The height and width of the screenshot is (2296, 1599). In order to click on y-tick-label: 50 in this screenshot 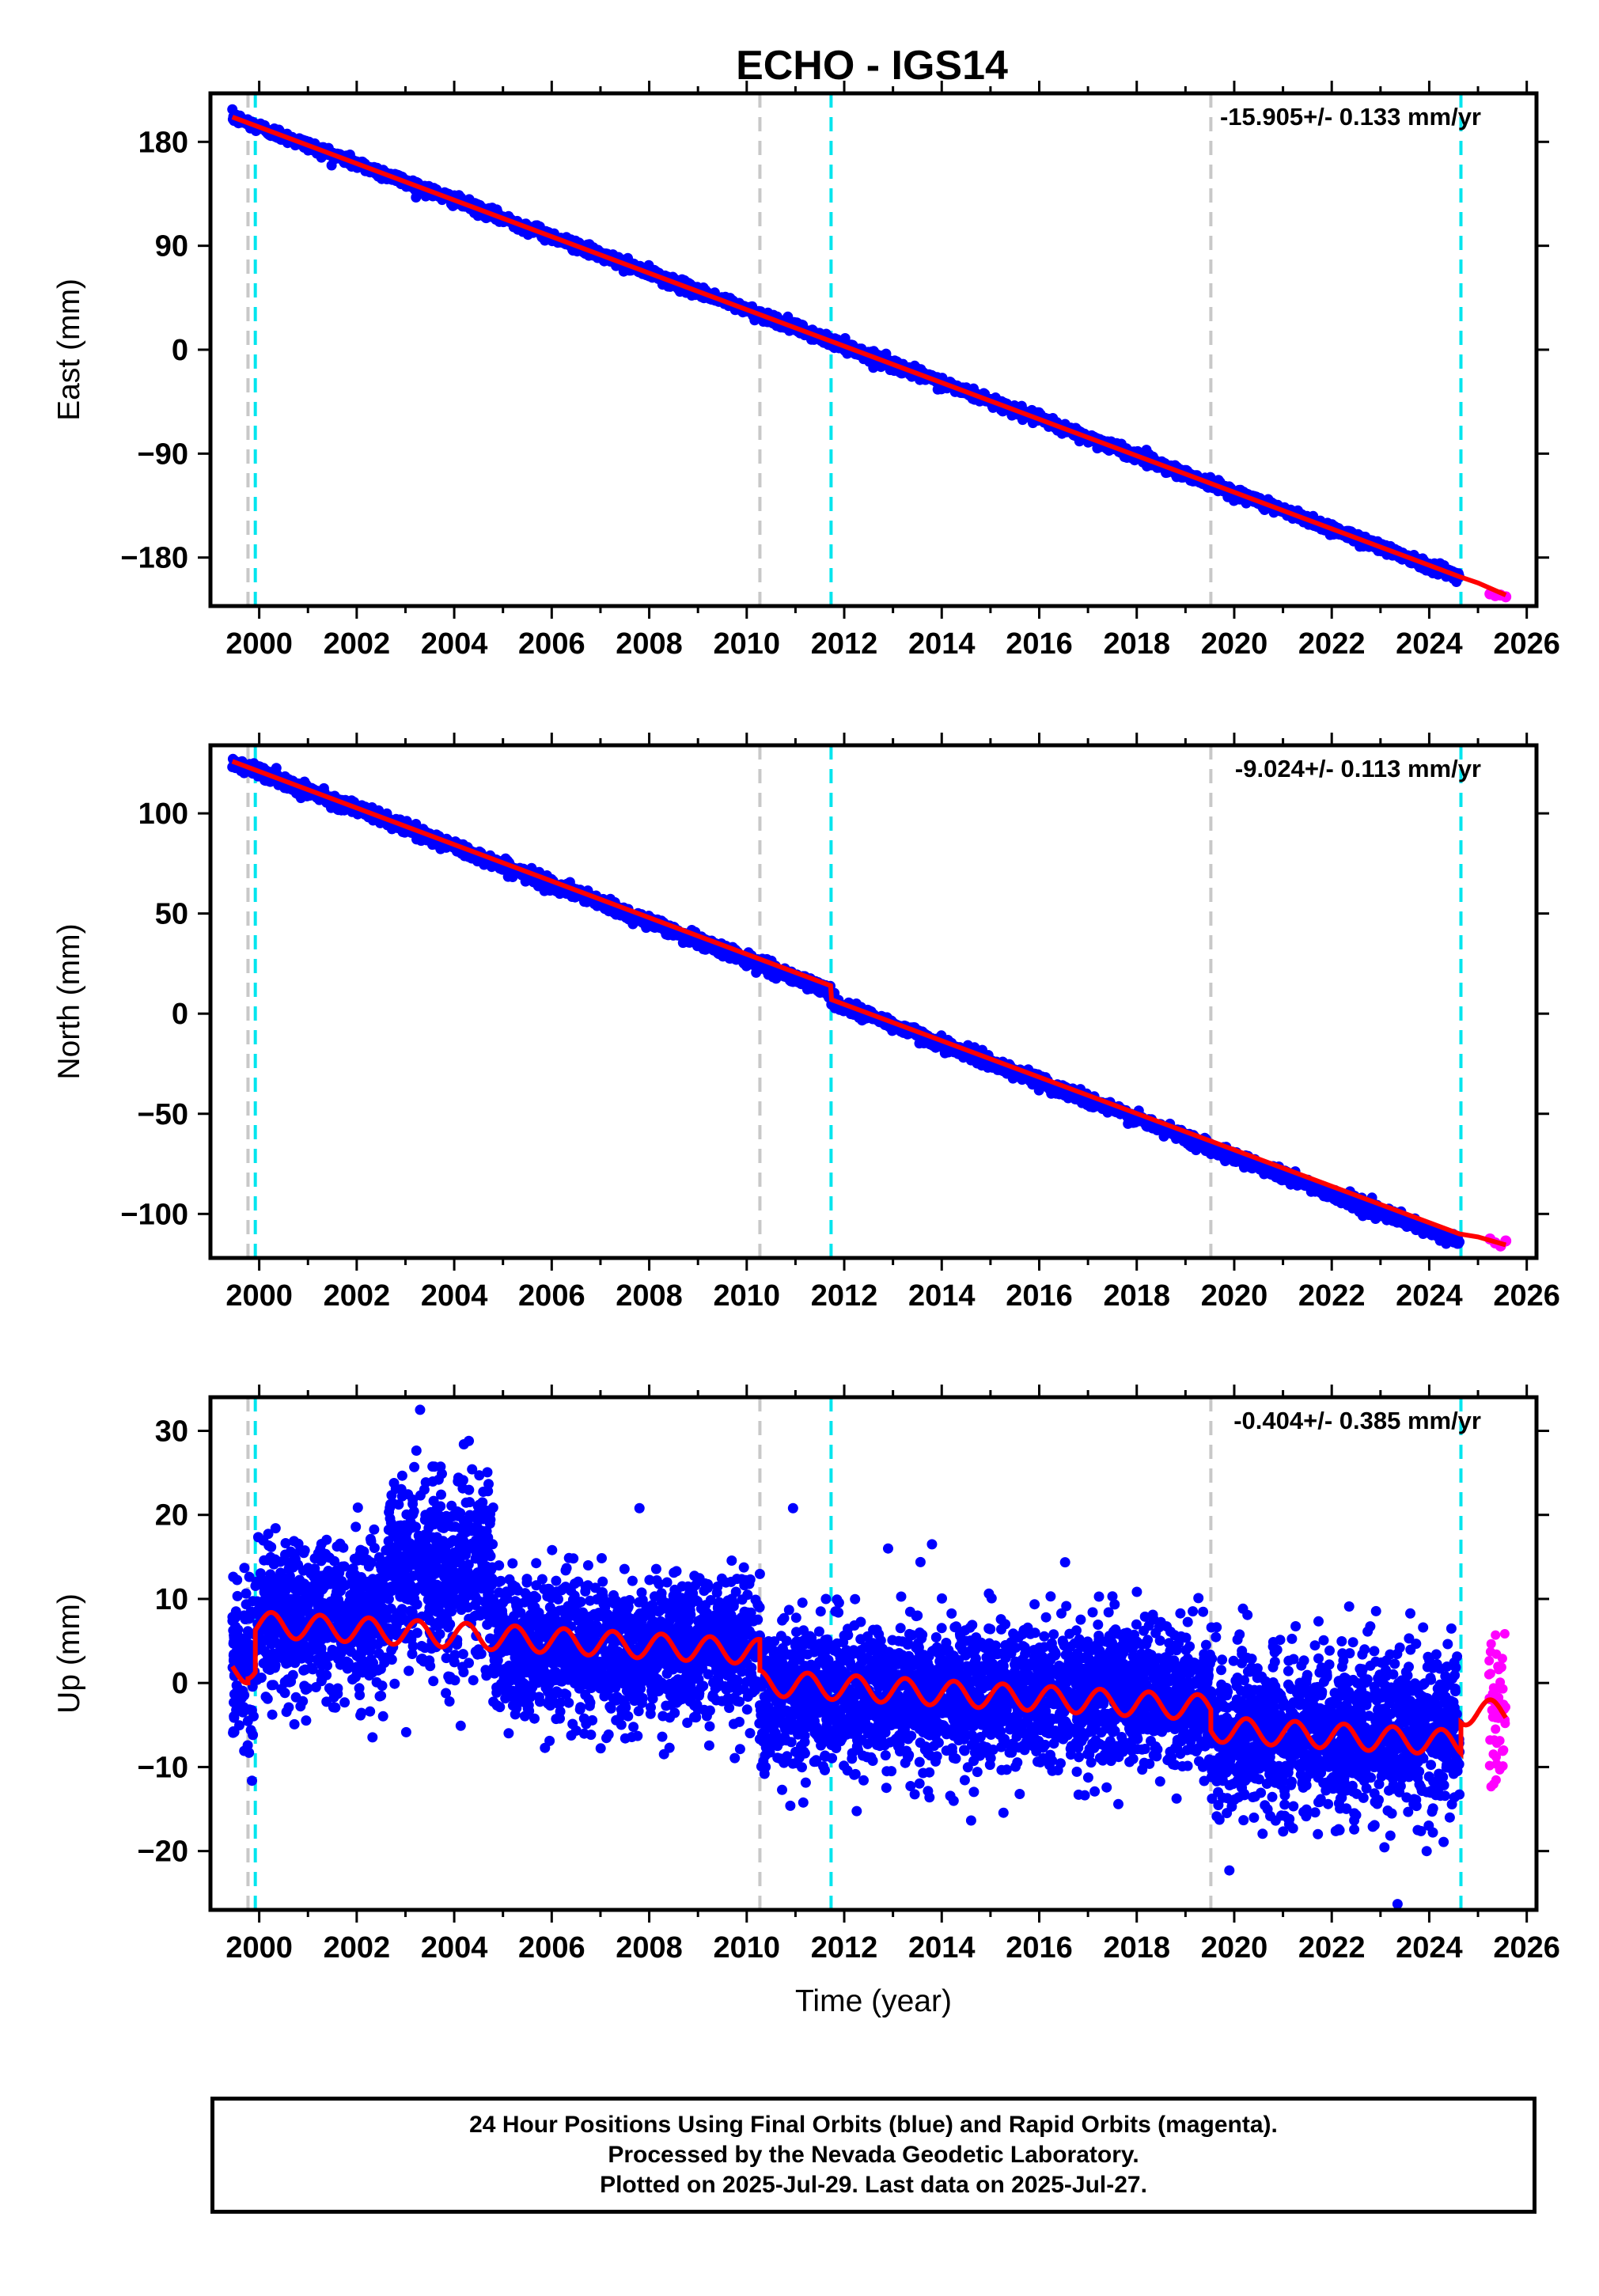, I will do `click(171, 914)`.